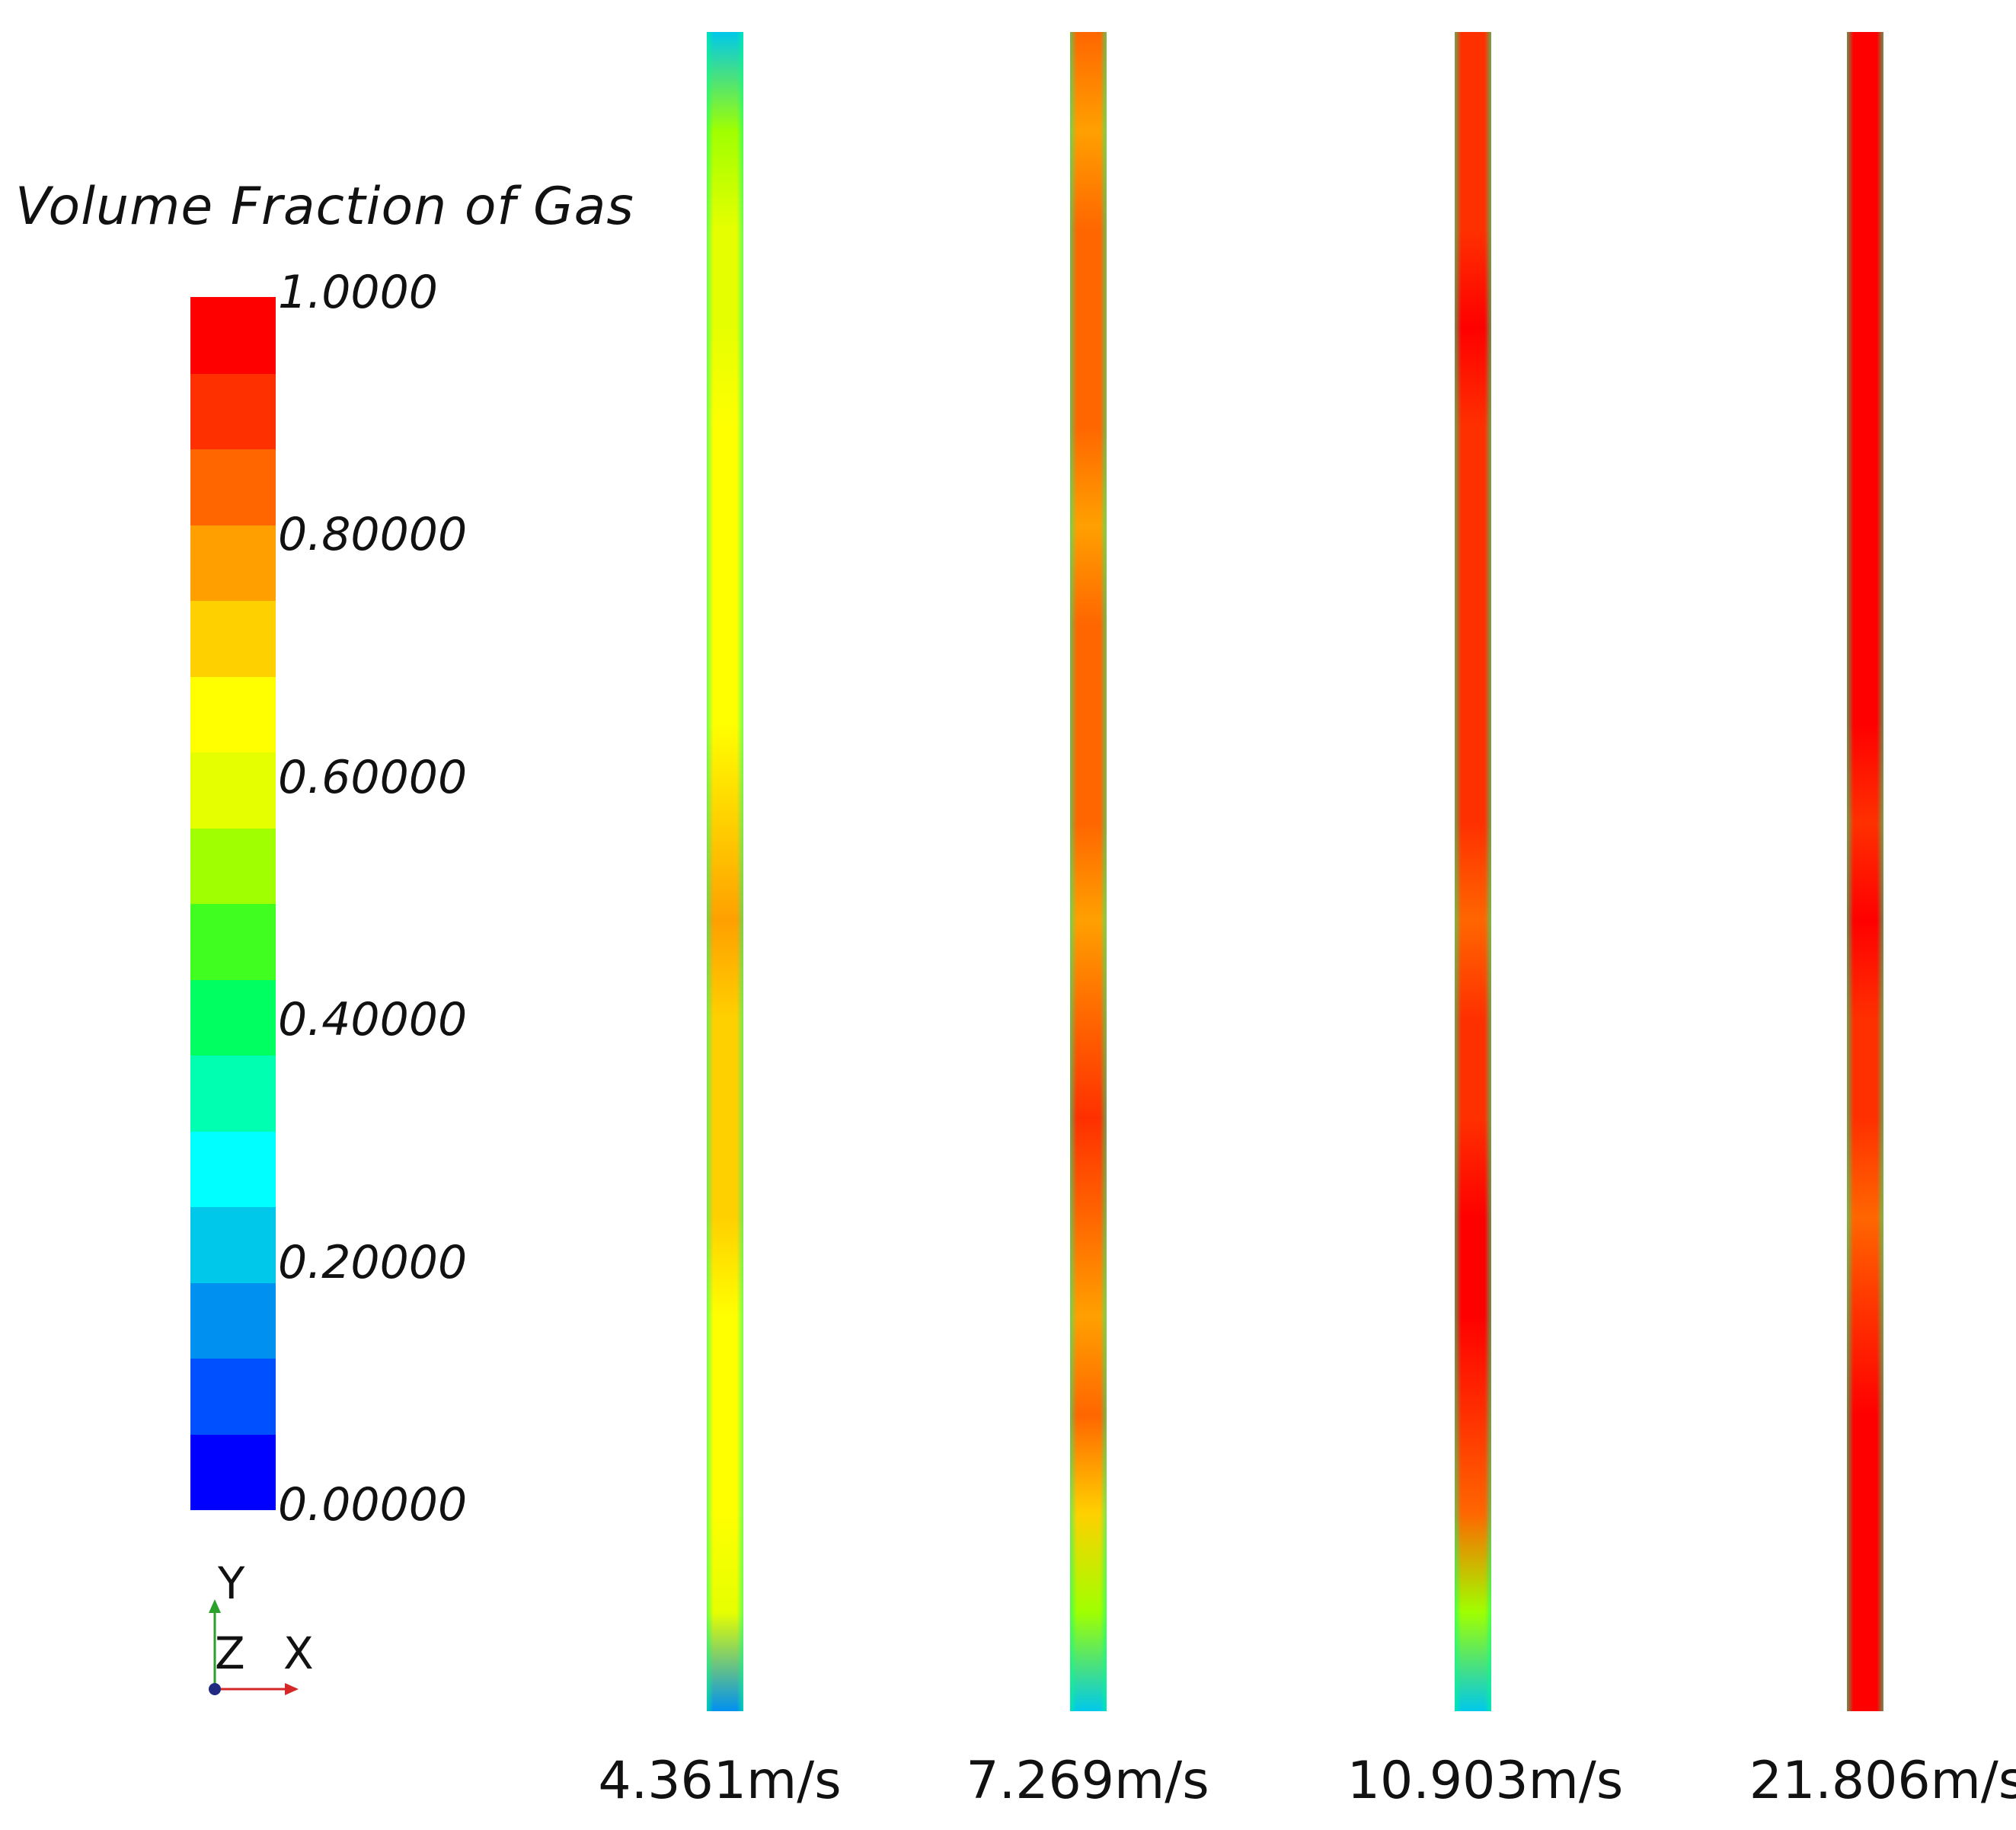 The width and height of the screenshot is (2016, 1830). What do you see at coordinates (324, 207) in the screenshot?
I see `legend-title: Volume Fraction of Gas` at bounding box center [324, 207].